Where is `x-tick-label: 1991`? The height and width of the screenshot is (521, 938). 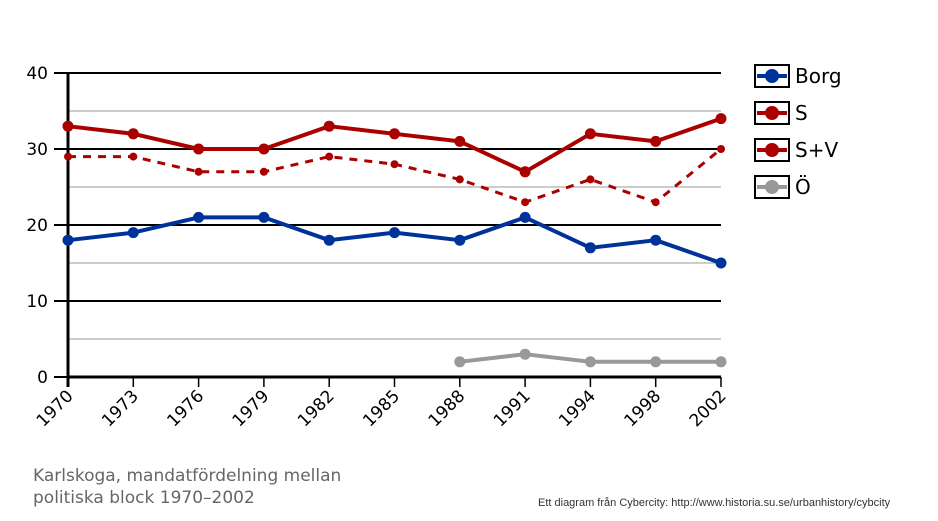 x-tick-label: 1991 is located at coordinates (512, 408).